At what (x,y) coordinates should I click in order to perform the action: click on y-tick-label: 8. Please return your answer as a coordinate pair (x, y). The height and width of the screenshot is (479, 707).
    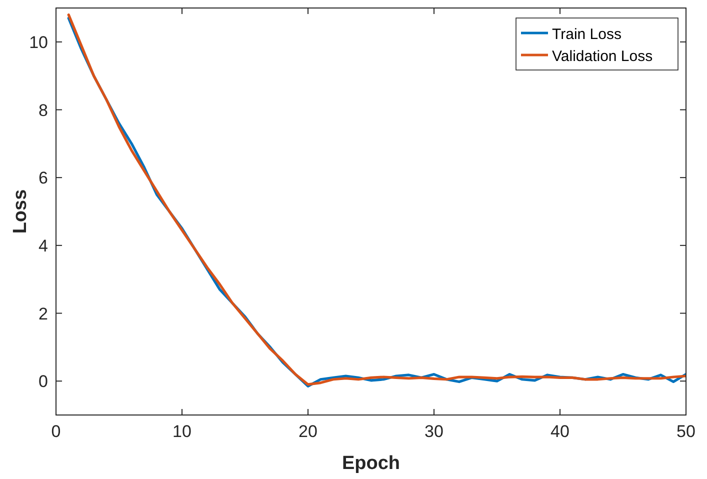
    Looking at the image, I should click on (43, 110).